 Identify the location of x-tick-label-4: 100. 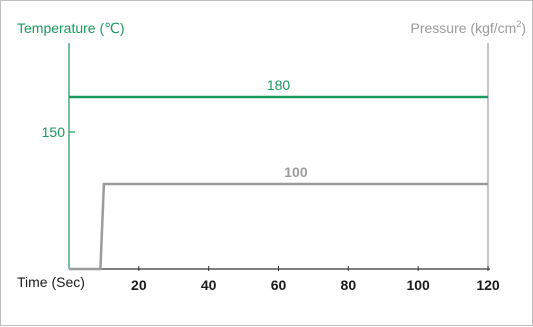
(418, 285).